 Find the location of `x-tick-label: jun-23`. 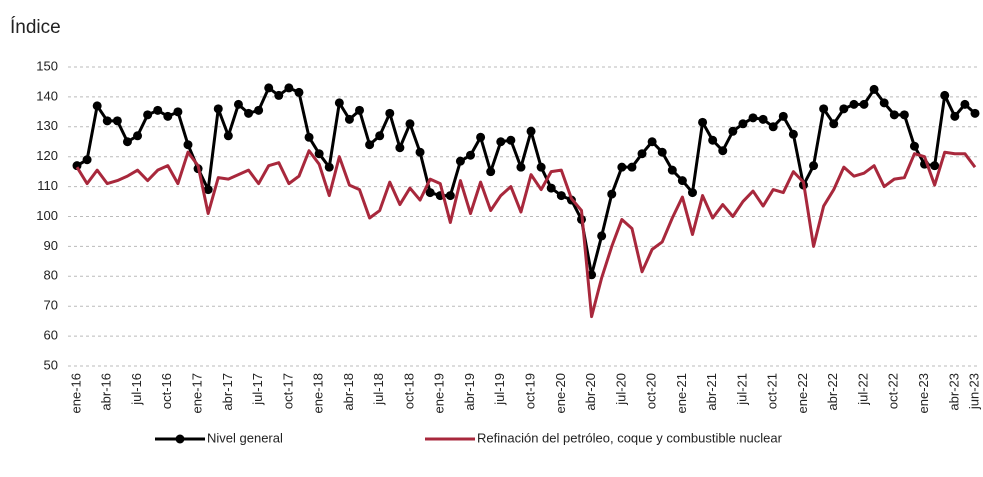

x-tick-label: jun-23 is located at coordinates (973, 391).